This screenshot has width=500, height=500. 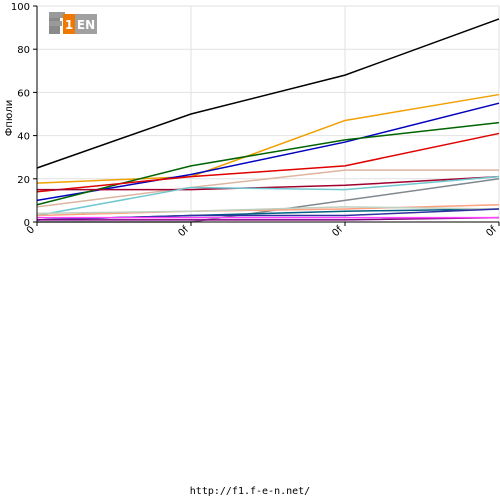 I want to click on y-axis-ticks: 0 20 40 60 80 100, so click(x=24, y=115).